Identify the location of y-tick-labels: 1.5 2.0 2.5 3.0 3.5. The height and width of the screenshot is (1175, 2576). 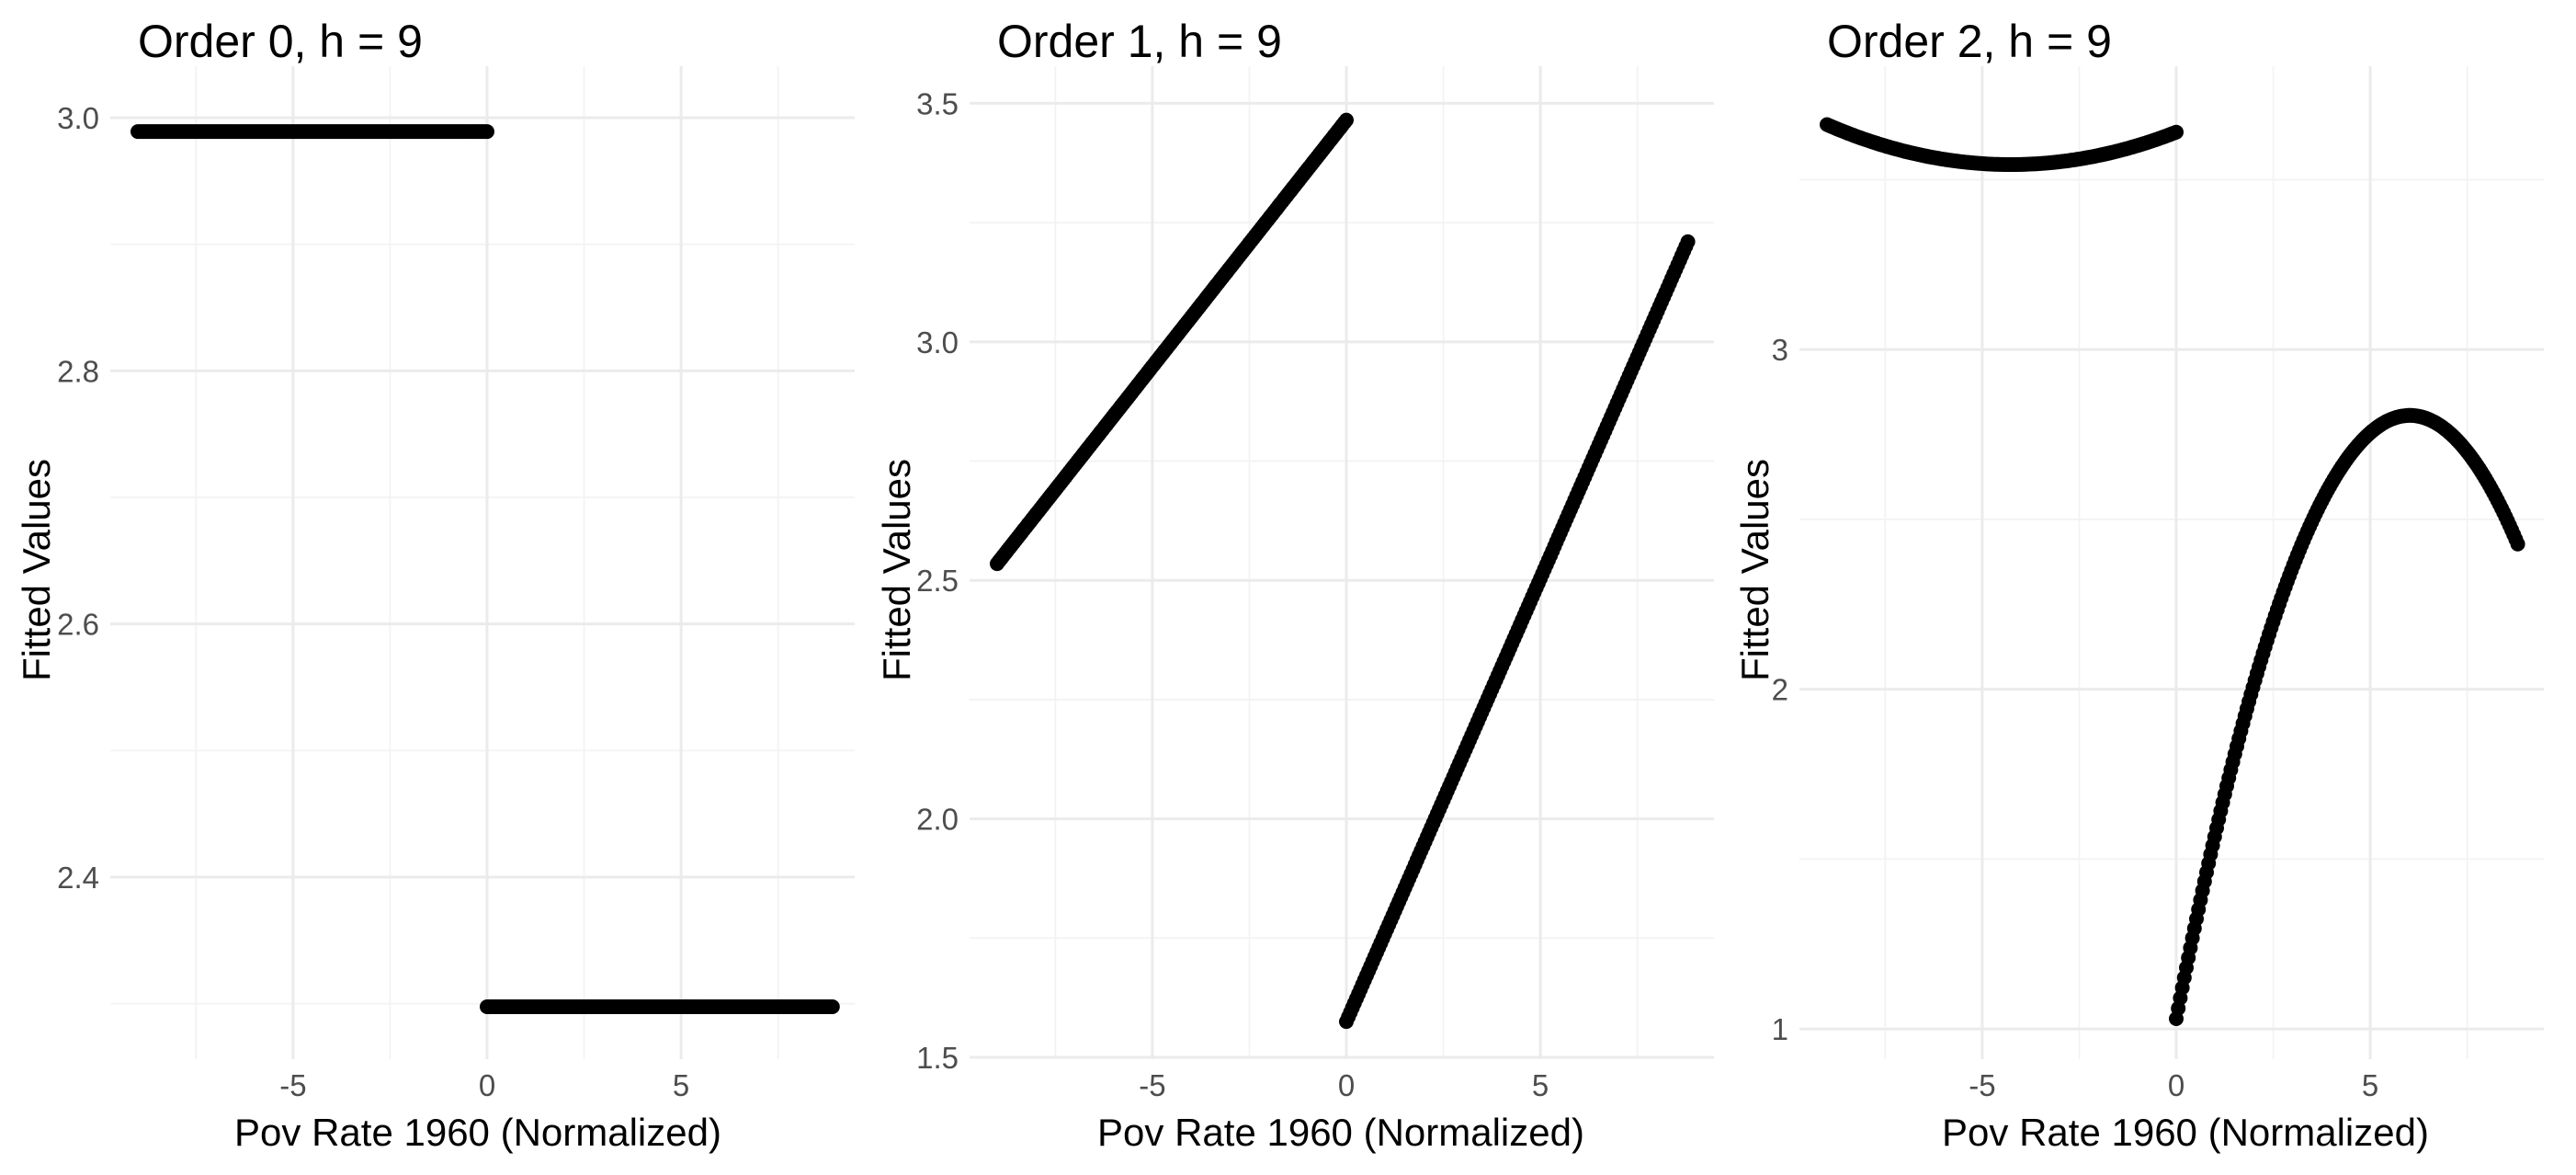
(938, 580).